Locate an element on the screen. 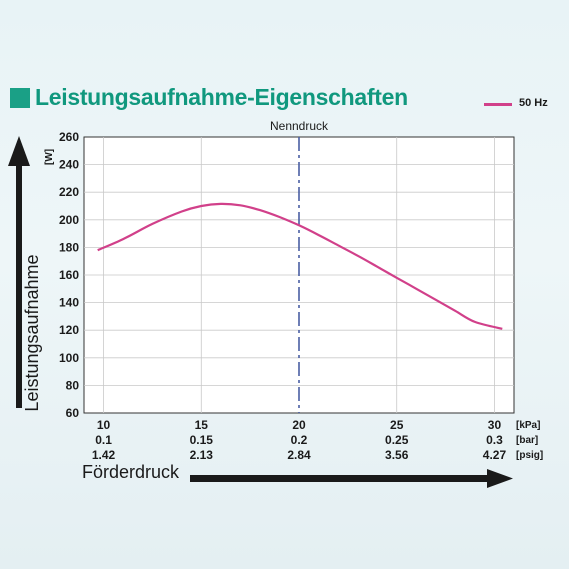 This screenshot has width=569, height=569. y-axis: 60 80 100 120 140 160 180 200 220 240 260 is located at coordinates (69, 275).